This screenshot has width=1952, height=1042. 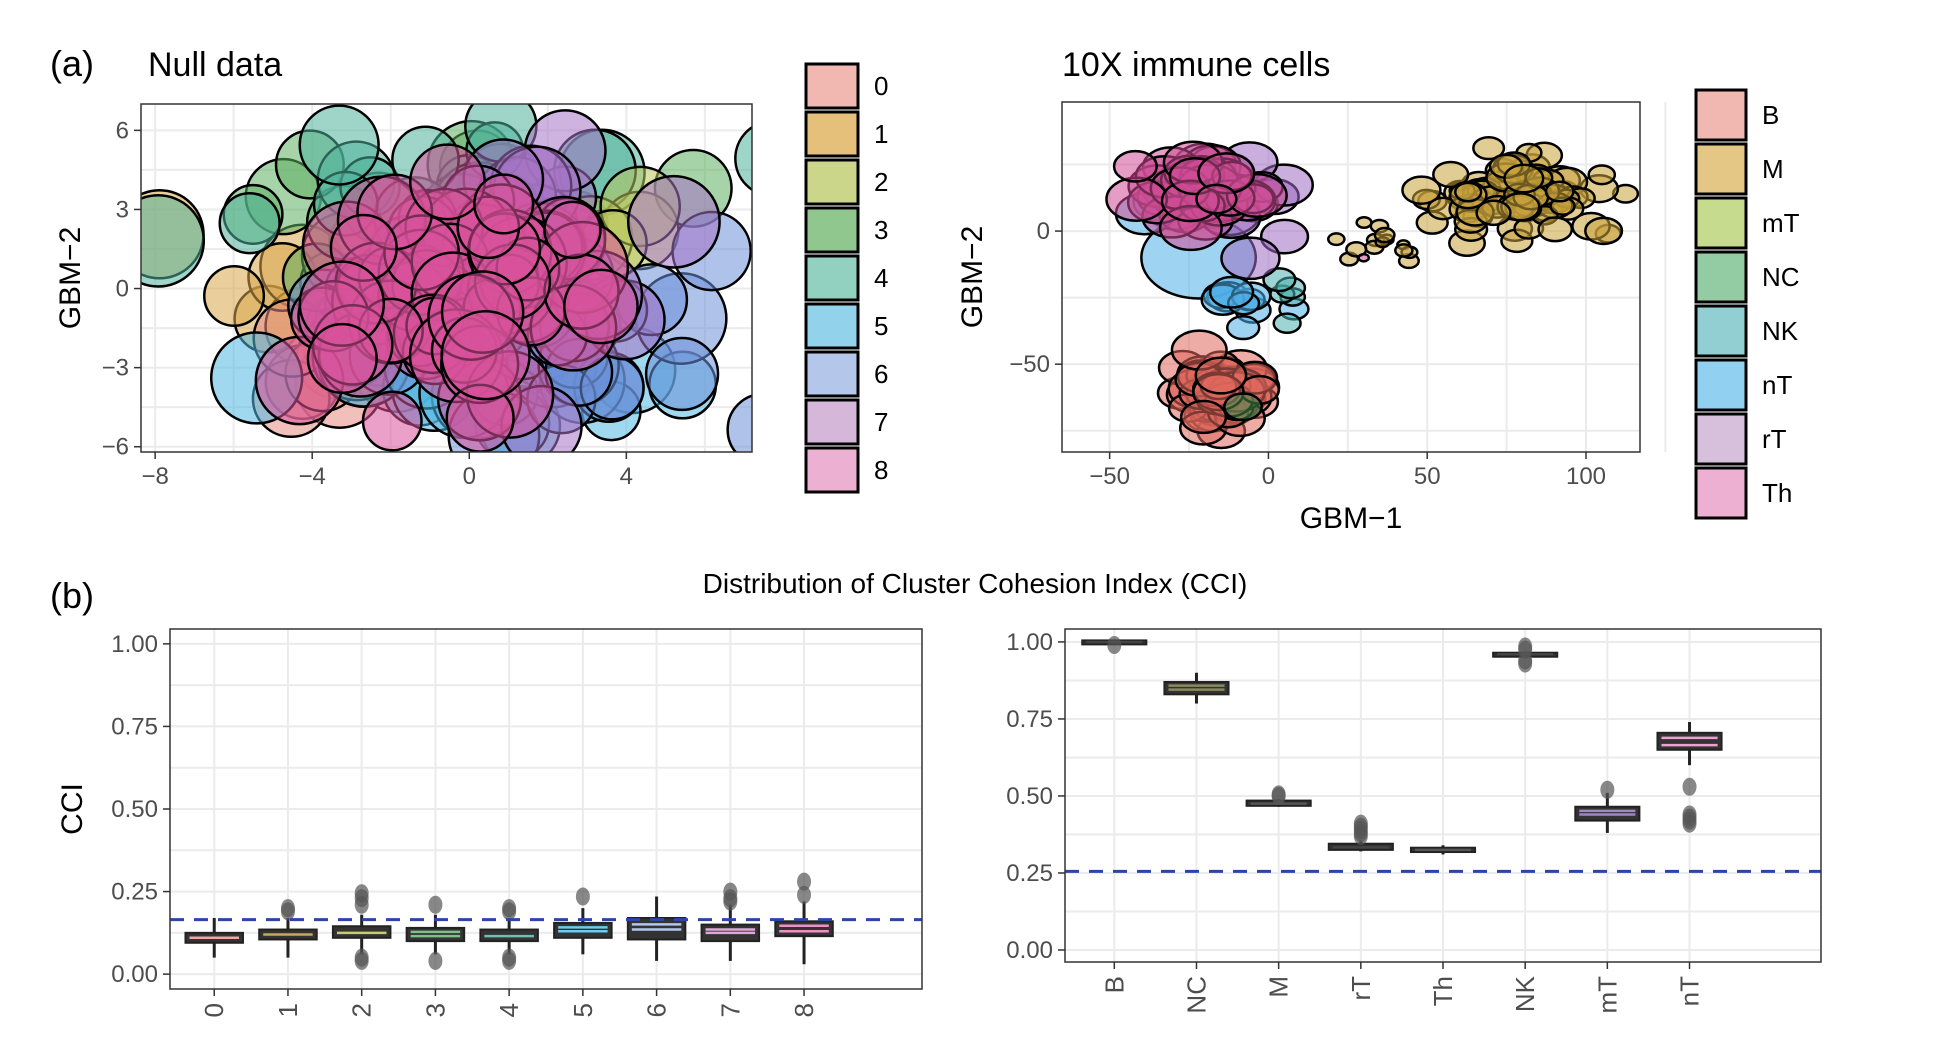 What do you see at coordinates (72, 63) in the screenshot?
I see `panel-label-a: (a)` at bounding box center [72, 63].